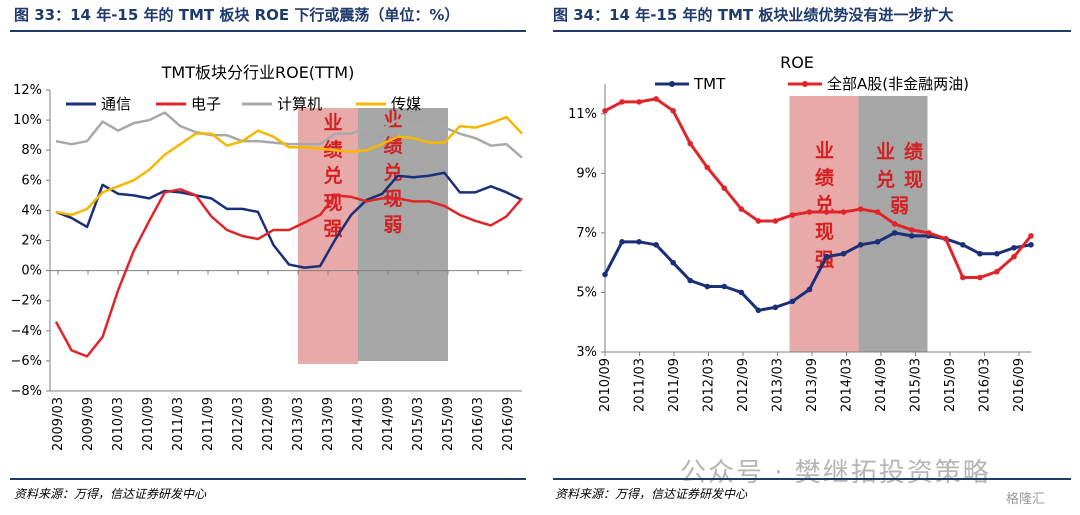  Describe the element at coordinates (258, 72) in the screenshot. I see `chart-title: TMT板块分行业ROE(TTM)` at that location.